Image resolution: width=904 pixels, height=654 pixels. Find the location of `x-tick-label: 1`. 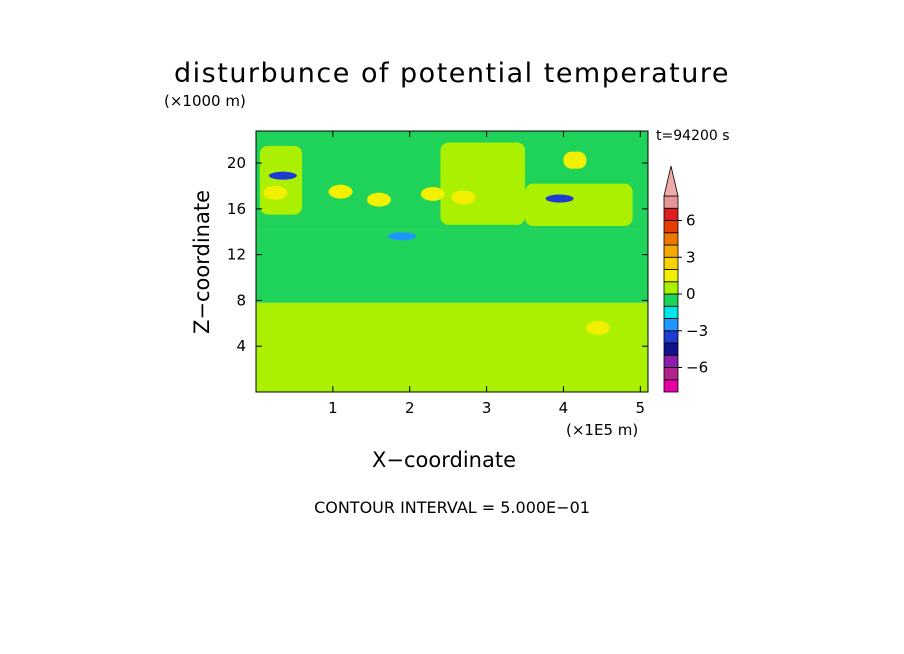

x-tick-label: 1 is located at coordinates (333, 408).